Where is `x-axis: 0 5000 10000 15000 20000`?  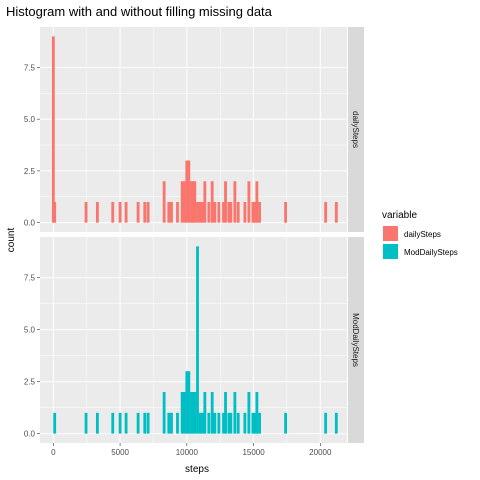 x-axis: 0 5000 10000 15000 20000 is located at coordinates (191, 450).